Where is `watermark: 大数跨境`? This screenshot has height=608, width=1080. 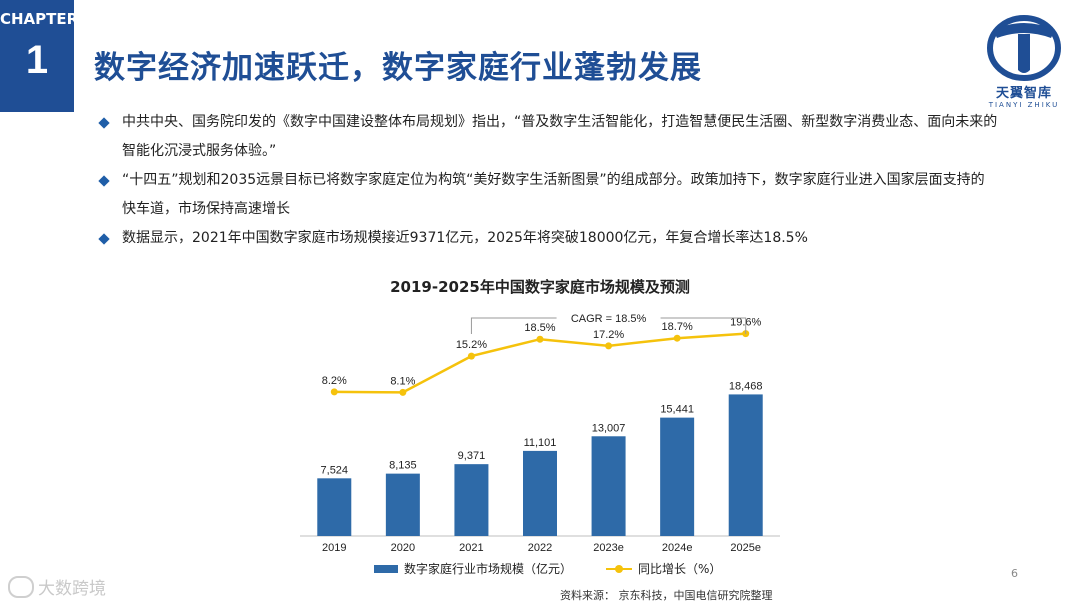 watermark: 大数跨境 is located at coordinates (57, 586).